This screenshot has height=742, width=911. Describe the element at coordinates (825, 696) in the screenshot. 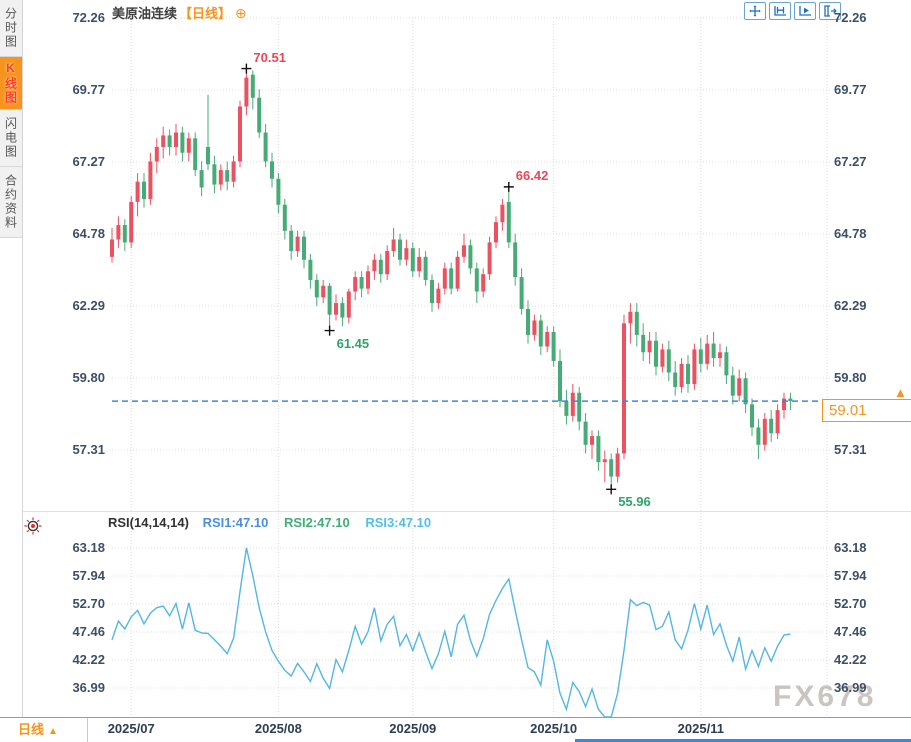

I see `brand-watermark: FX678` at that location.